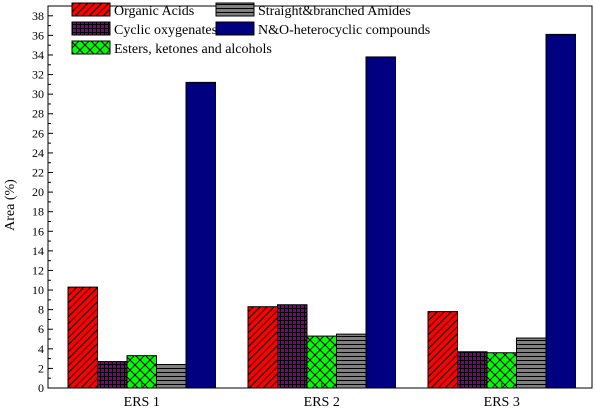 This screenshot has width=595, height=414. I want to click on x-category-label: ERS 1, so click(142, 402).